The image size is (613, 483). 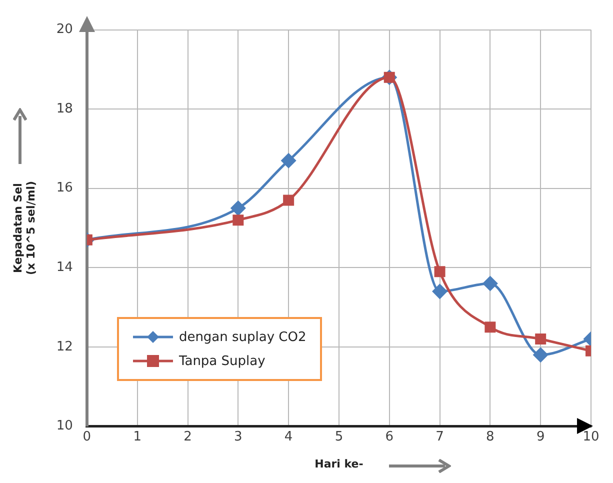 What do you see at coordinates (242, 337) in the screenshot?
I see `legend-label: dengan suplay CO2` at bounding box center [242, 337].